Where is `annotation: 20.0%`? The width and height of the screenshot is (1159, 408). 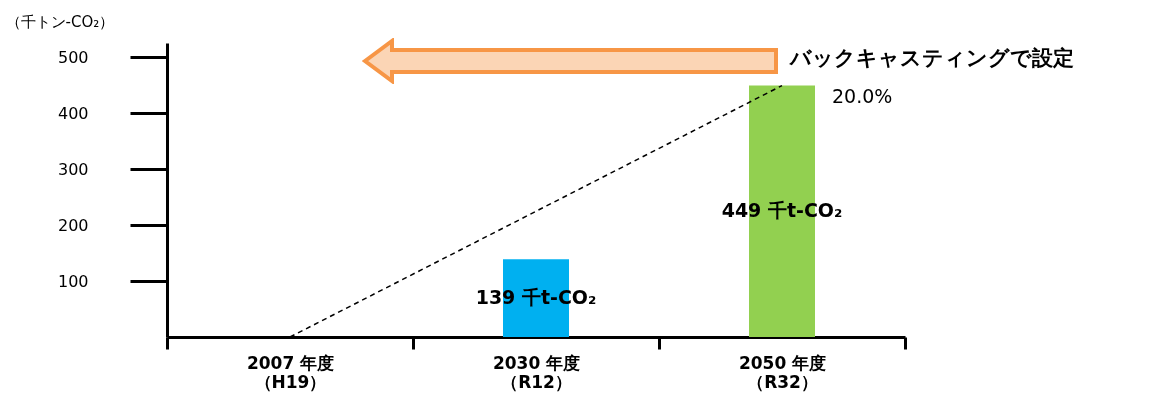
annotation: 20.0% is located at coordinates (862, 95).